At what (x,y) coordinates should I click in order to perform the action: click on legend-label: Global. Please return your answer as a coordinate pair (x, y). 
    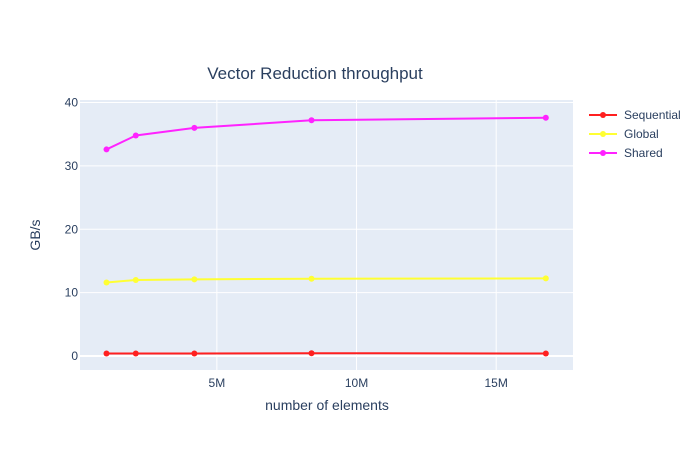
    Looking at the image, I should click on (641, 134).